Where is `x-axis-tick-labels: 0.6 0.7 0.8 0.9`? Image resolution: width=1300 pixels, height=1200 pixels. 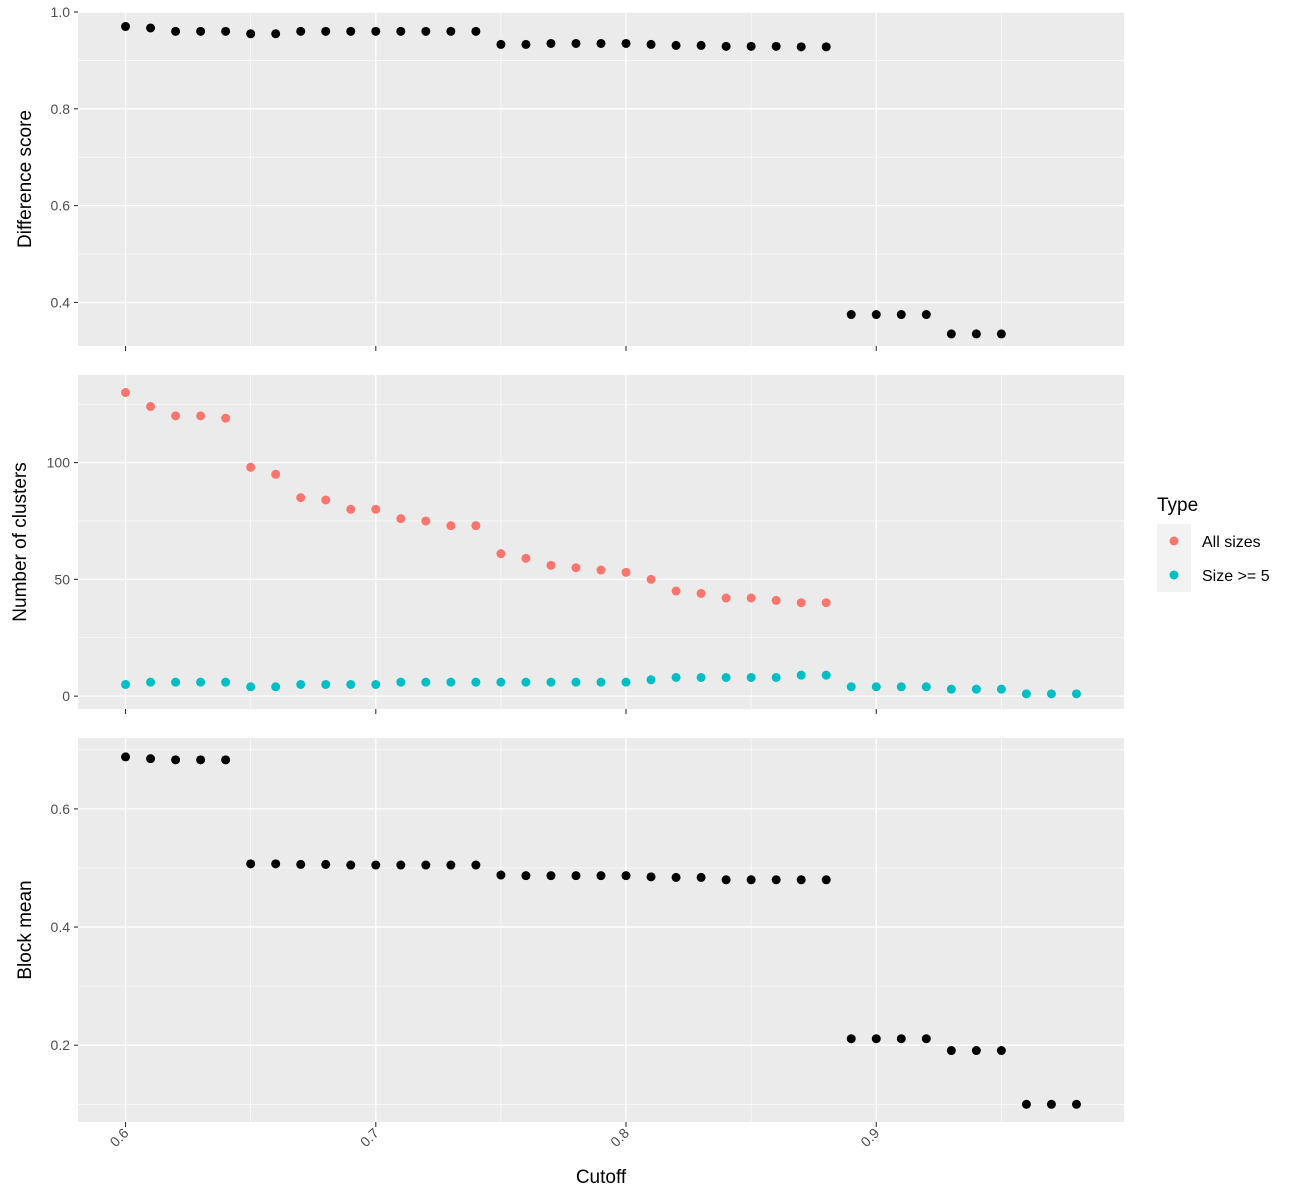 x-axis-tick-labels: 0.6 0.7 0.8 0.9 is located at coordinates (495, 1137).